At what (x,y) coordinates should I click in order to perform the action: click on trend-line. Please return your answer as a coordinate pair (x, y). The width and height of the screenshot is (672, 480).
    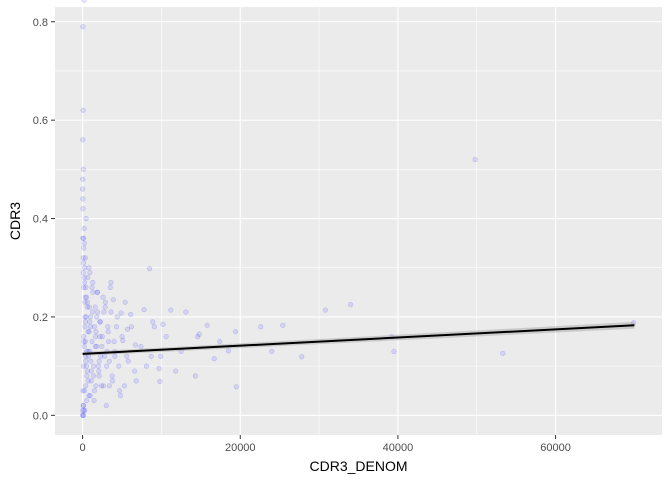
    Looking at the image, I should click on (358, 339).